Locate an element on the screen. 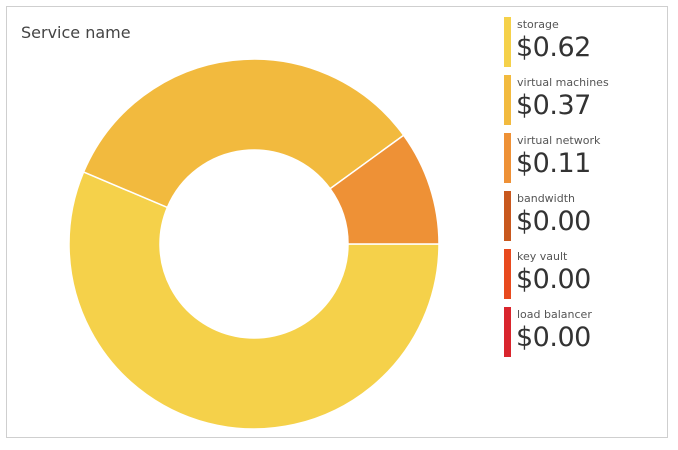 The height and width of the screenshot is (450, 678). legend-label: load balancer is located at coordinates (554, 314).